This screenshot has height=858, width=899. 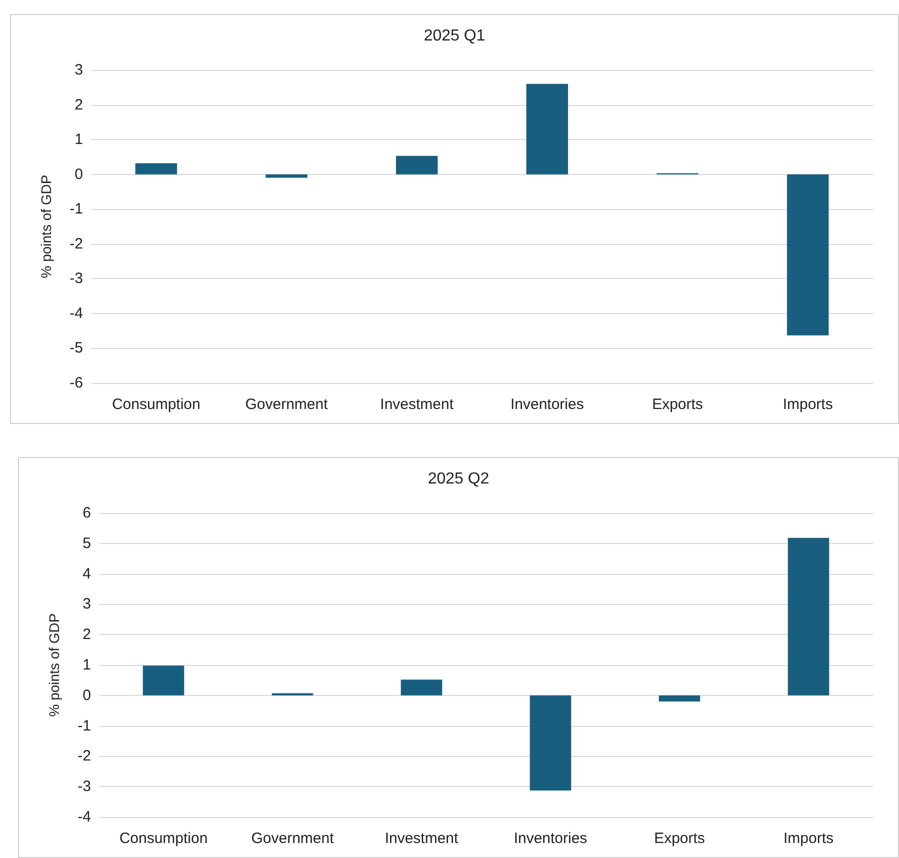 What do you see at coordinates (76, 348) in the screenshot?
I see `y-tick-label: -5` at bounding box center [76, 348].